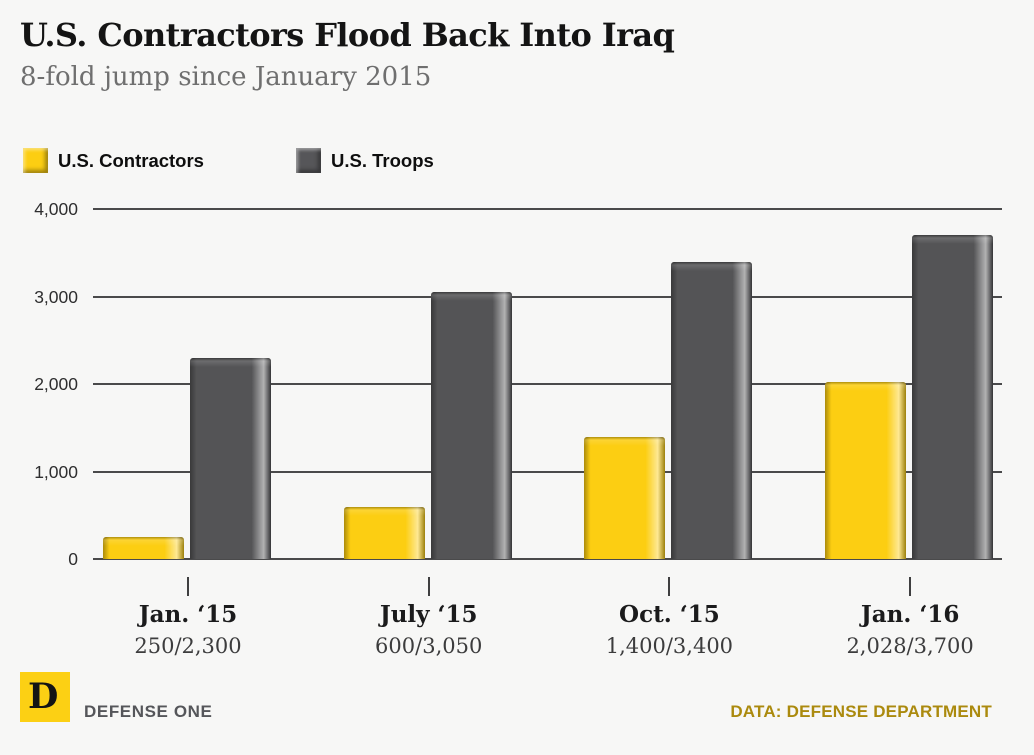 The height and width of the screenshot is (755, 1034). I want to click on x-category-label: Jan. ‘15, so click(188, 614).